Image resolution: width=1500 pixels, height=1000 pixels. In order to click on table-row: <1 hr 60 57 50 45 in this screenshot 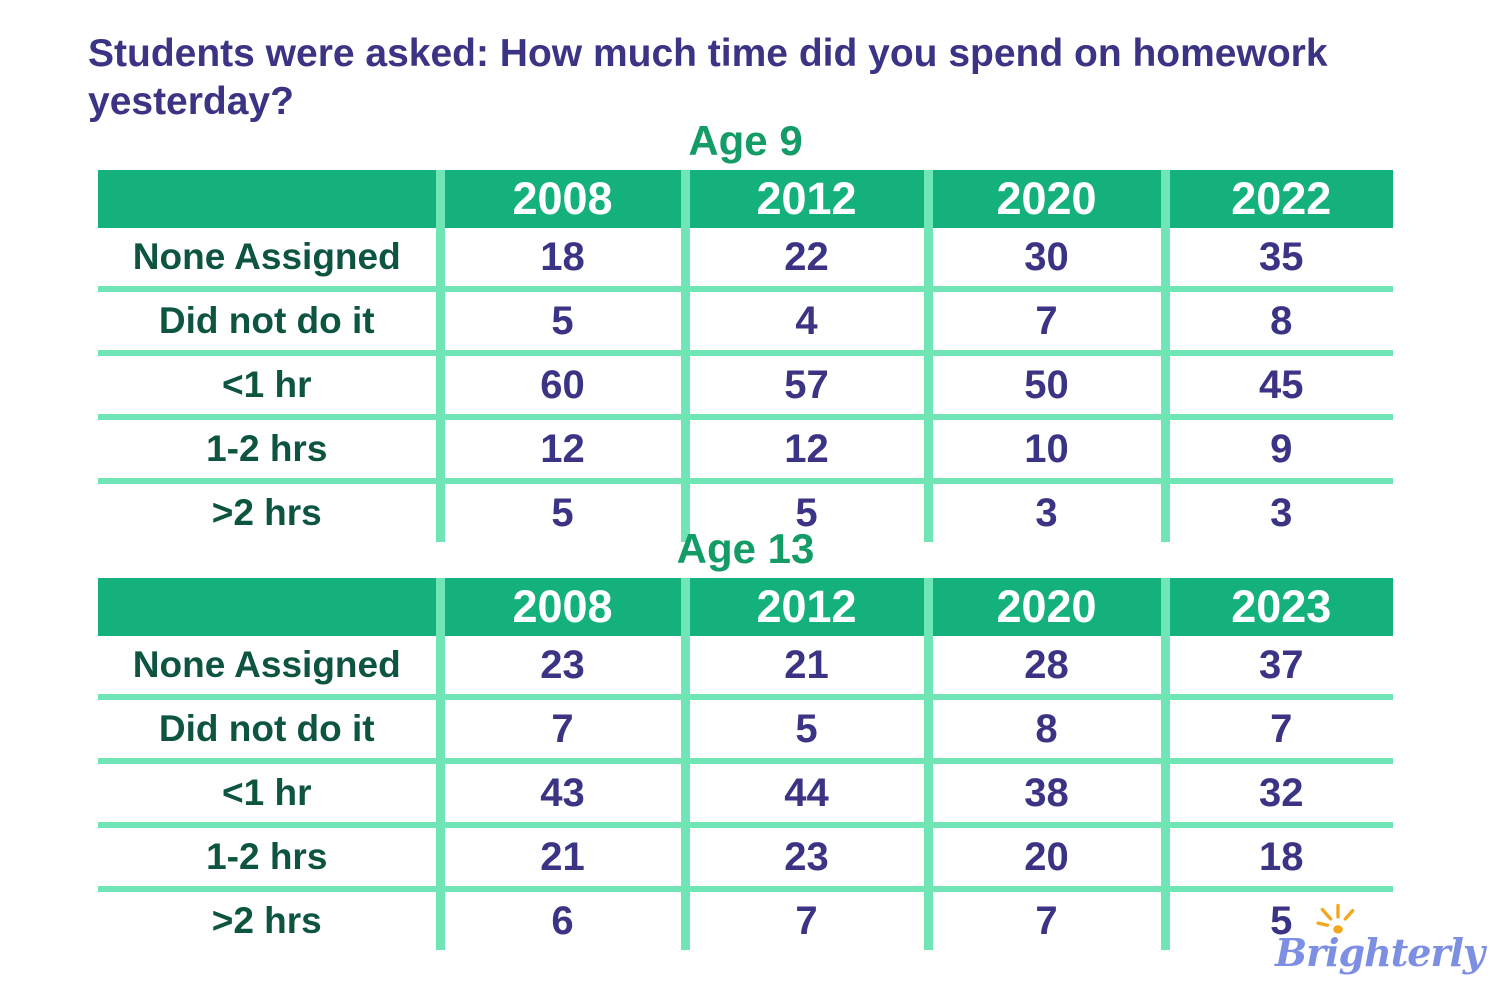, I will do `click(745, 383)`.